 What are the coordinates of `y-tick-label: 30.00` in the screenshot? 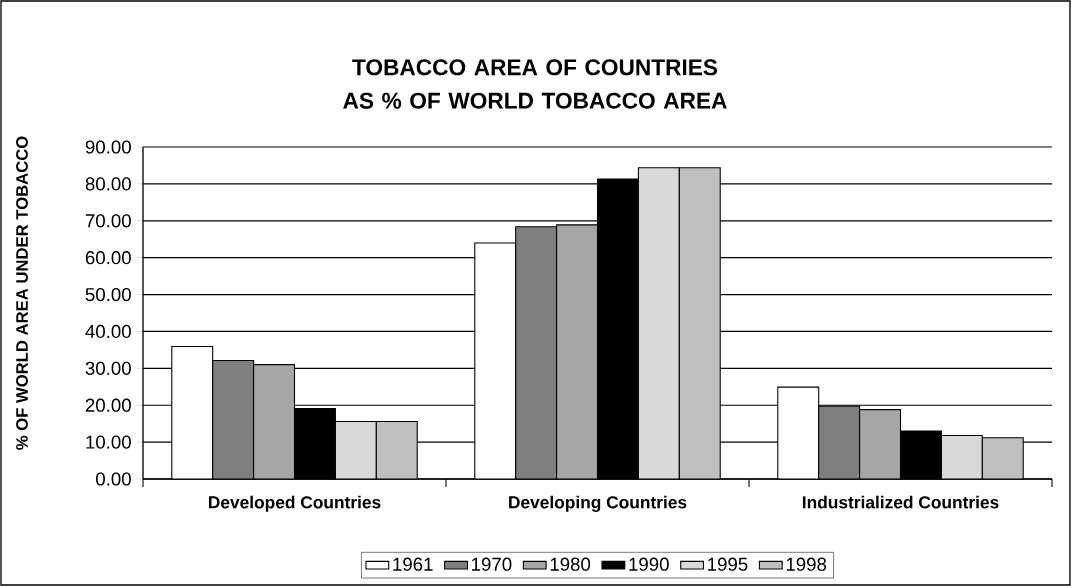 It's located at (108, 368).